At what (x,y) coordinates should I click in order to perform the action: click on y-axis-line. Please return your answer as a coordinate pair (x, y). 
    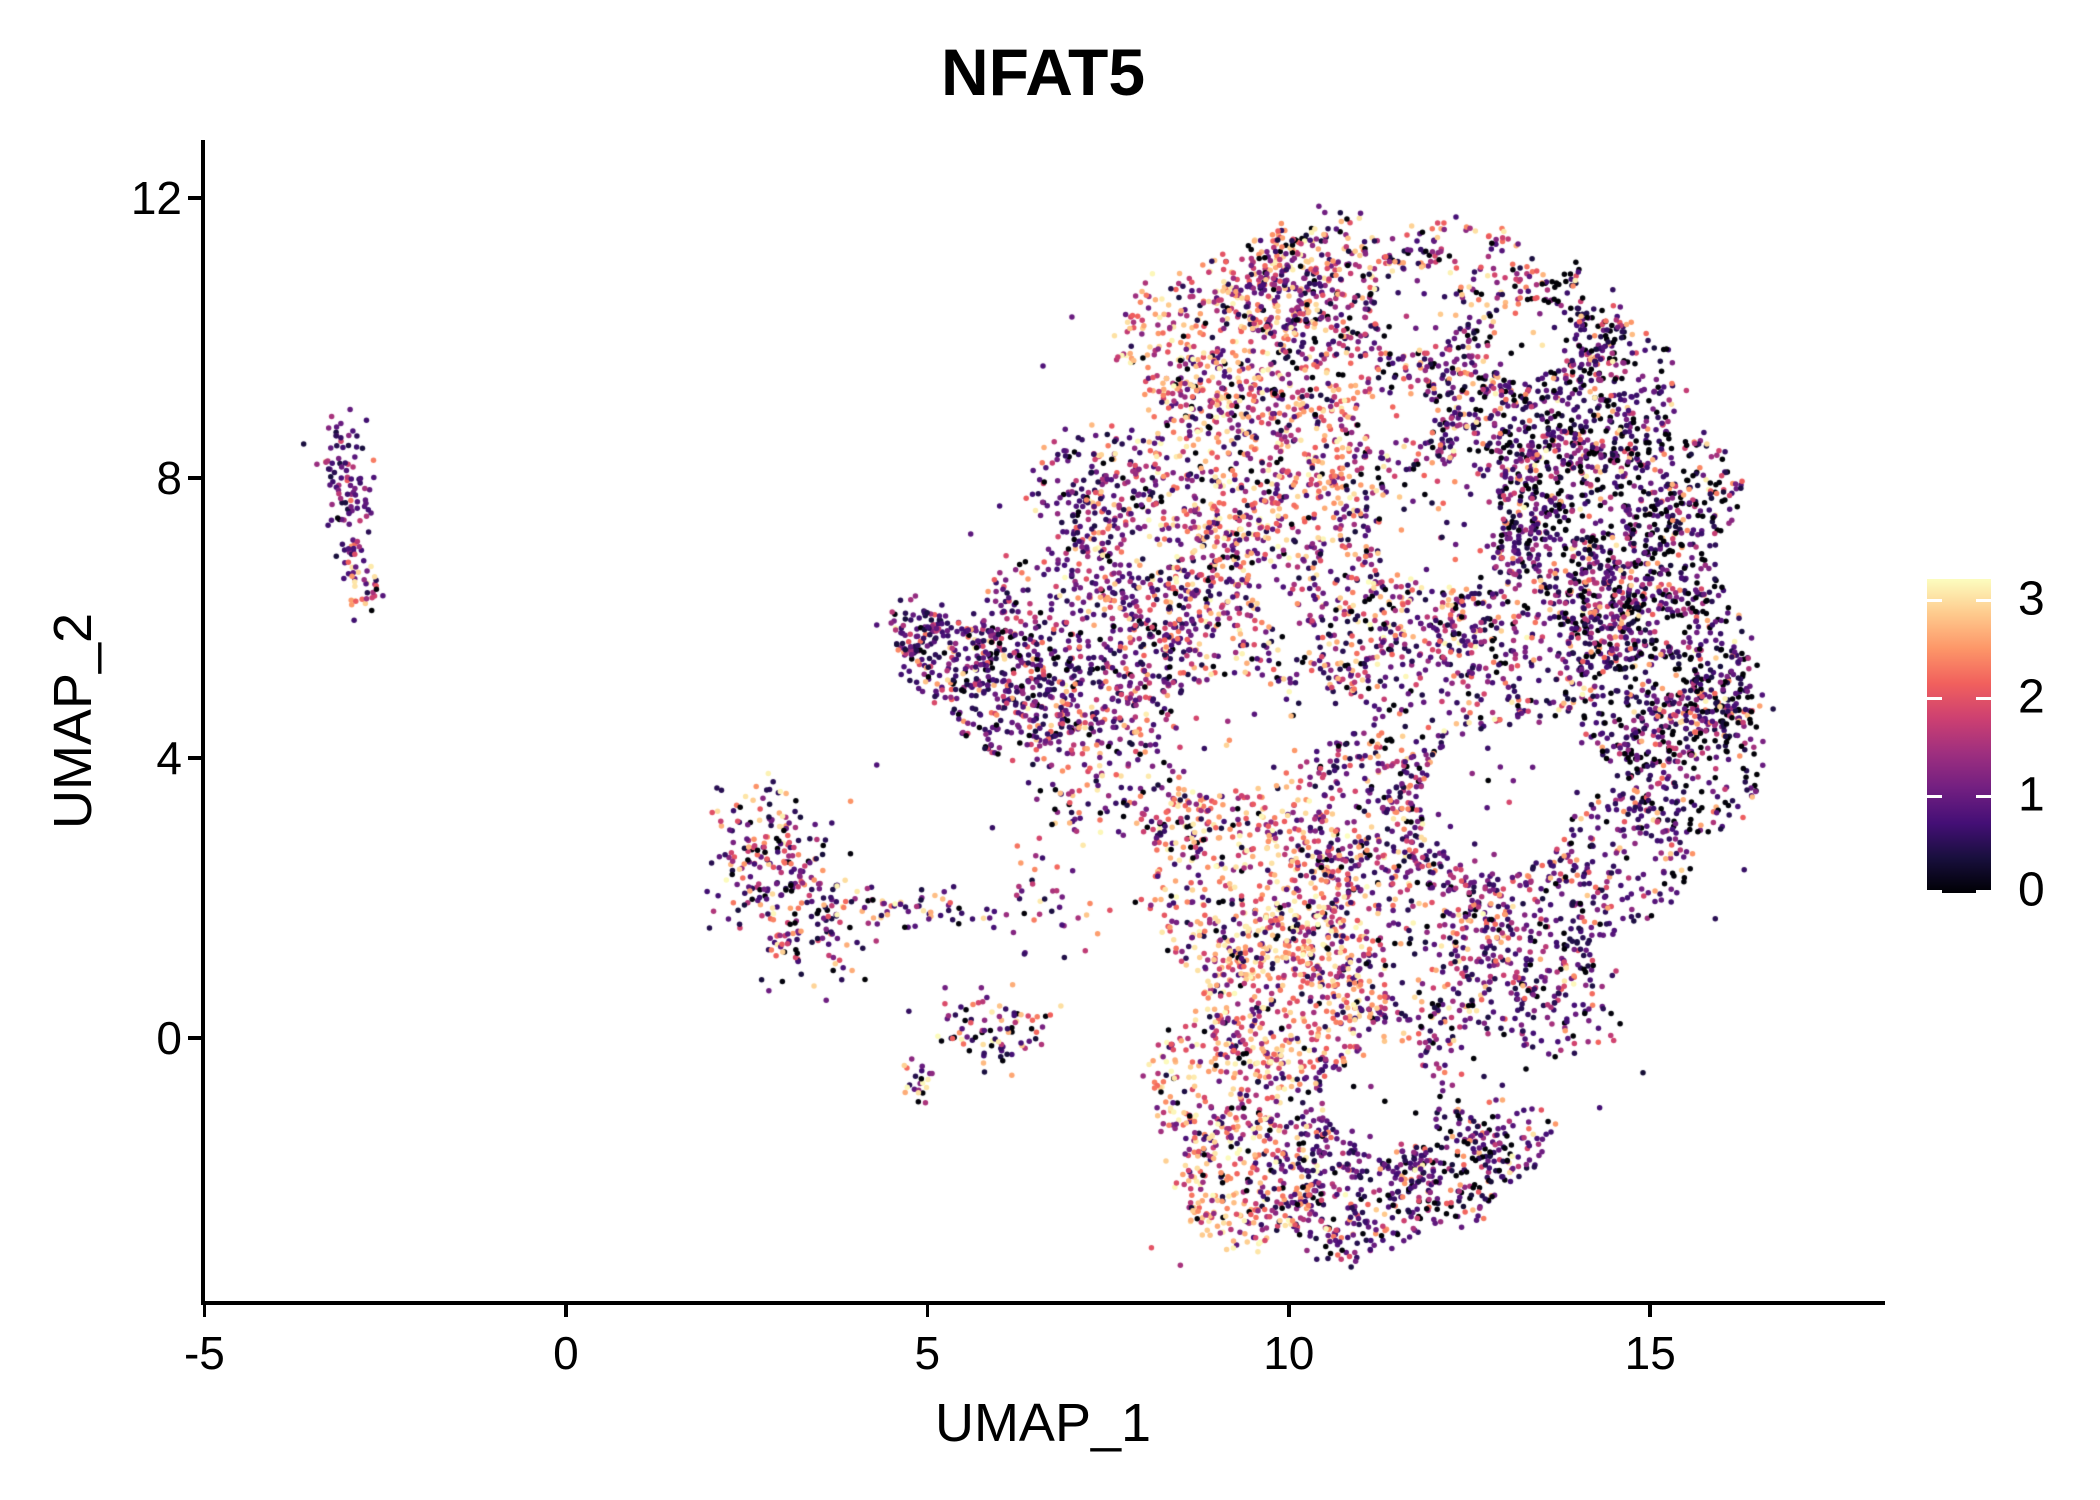
    Looking at the image, I should click on (203, 722).